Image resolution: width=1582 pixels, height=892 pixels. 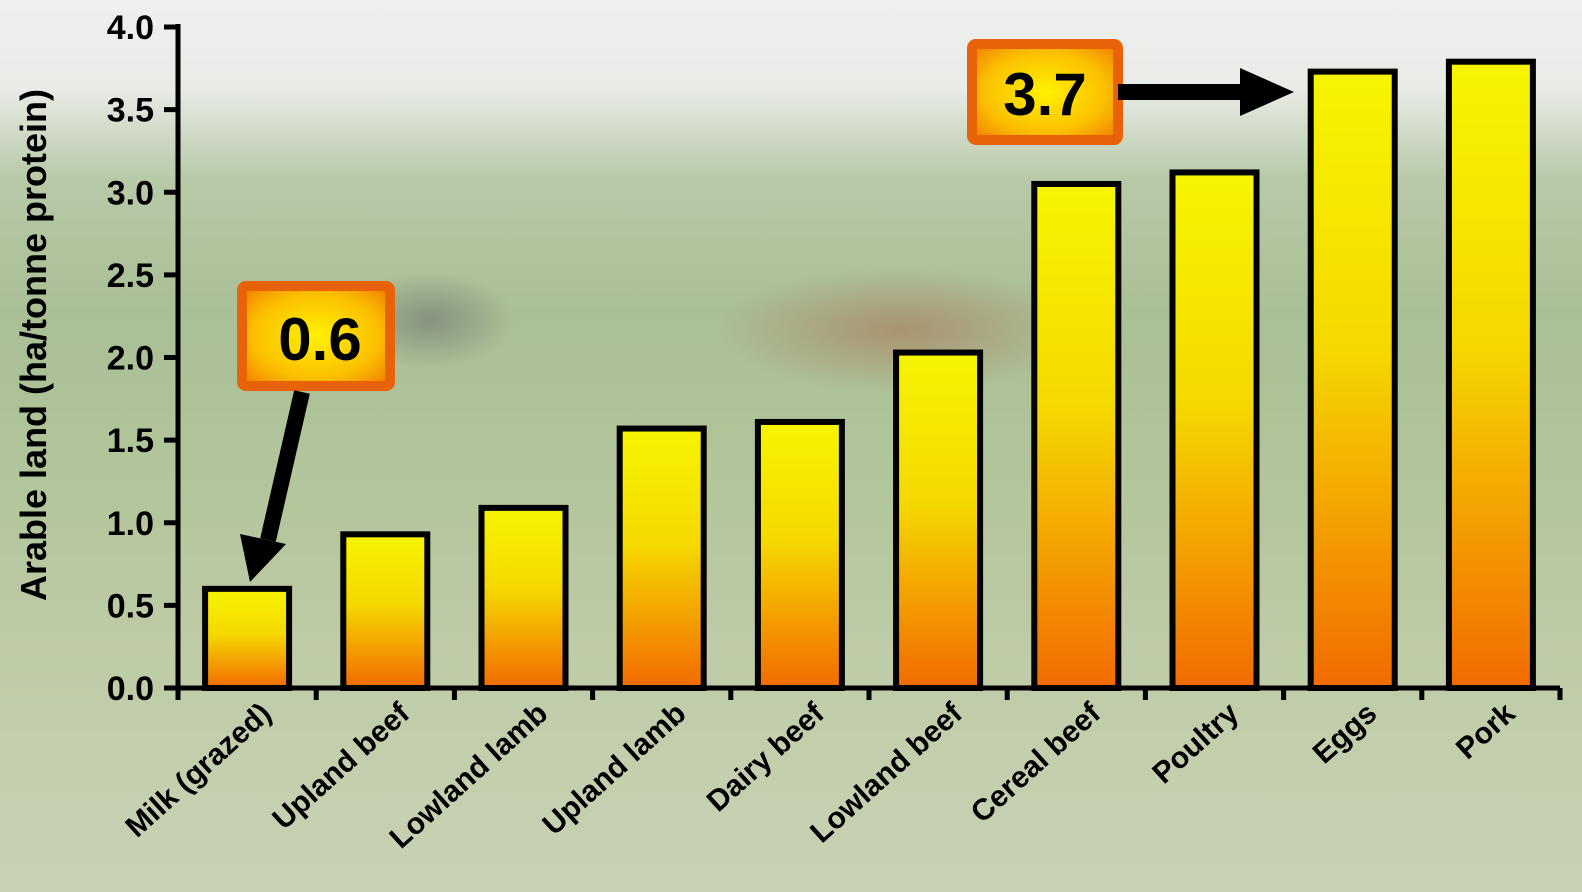 I want to click on y-axis-title: Arable land (ha/tonne protein), so click(x=33, y=345).